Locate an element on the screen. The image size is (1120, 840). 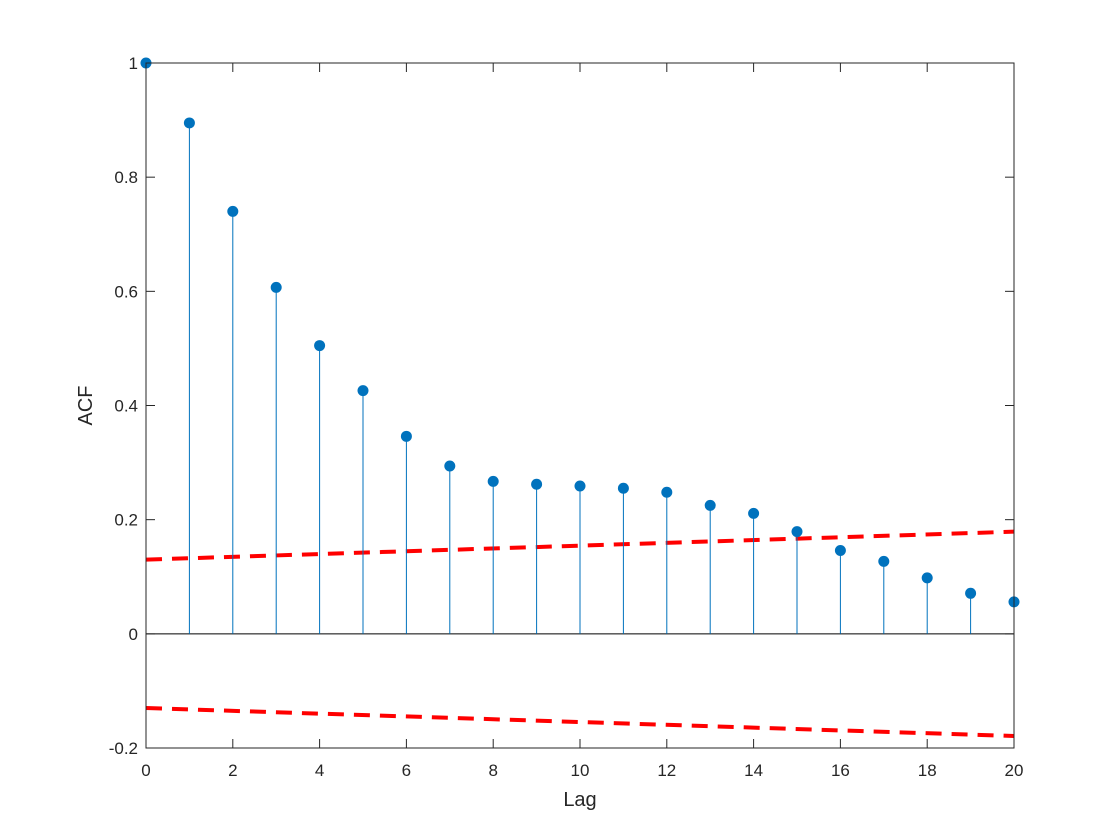
y-tick-label: 0.6 is located at coordinates (126, 291).